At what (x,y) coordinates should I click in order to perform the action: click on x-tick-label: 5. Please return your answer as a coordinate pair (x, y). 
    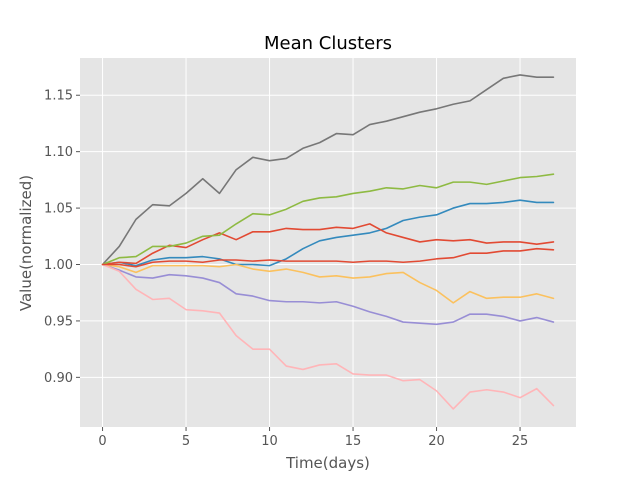
    Looking at the image, I should click on (186, 441).